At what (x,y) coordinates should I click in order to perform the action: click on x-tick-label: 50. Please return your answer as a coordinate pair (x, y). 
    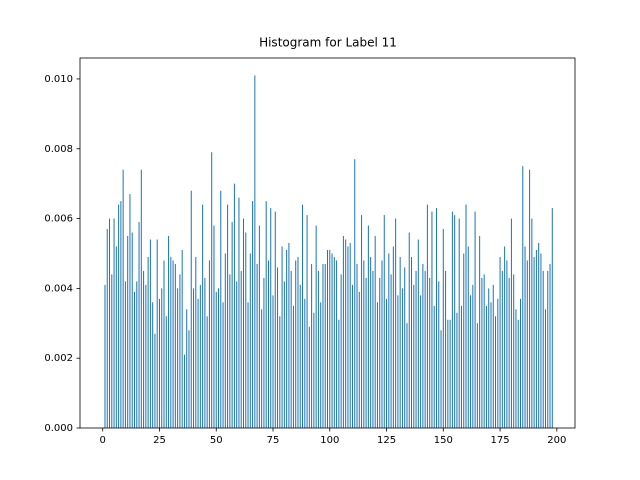
    Looking at the image, I should click on (216, 440).